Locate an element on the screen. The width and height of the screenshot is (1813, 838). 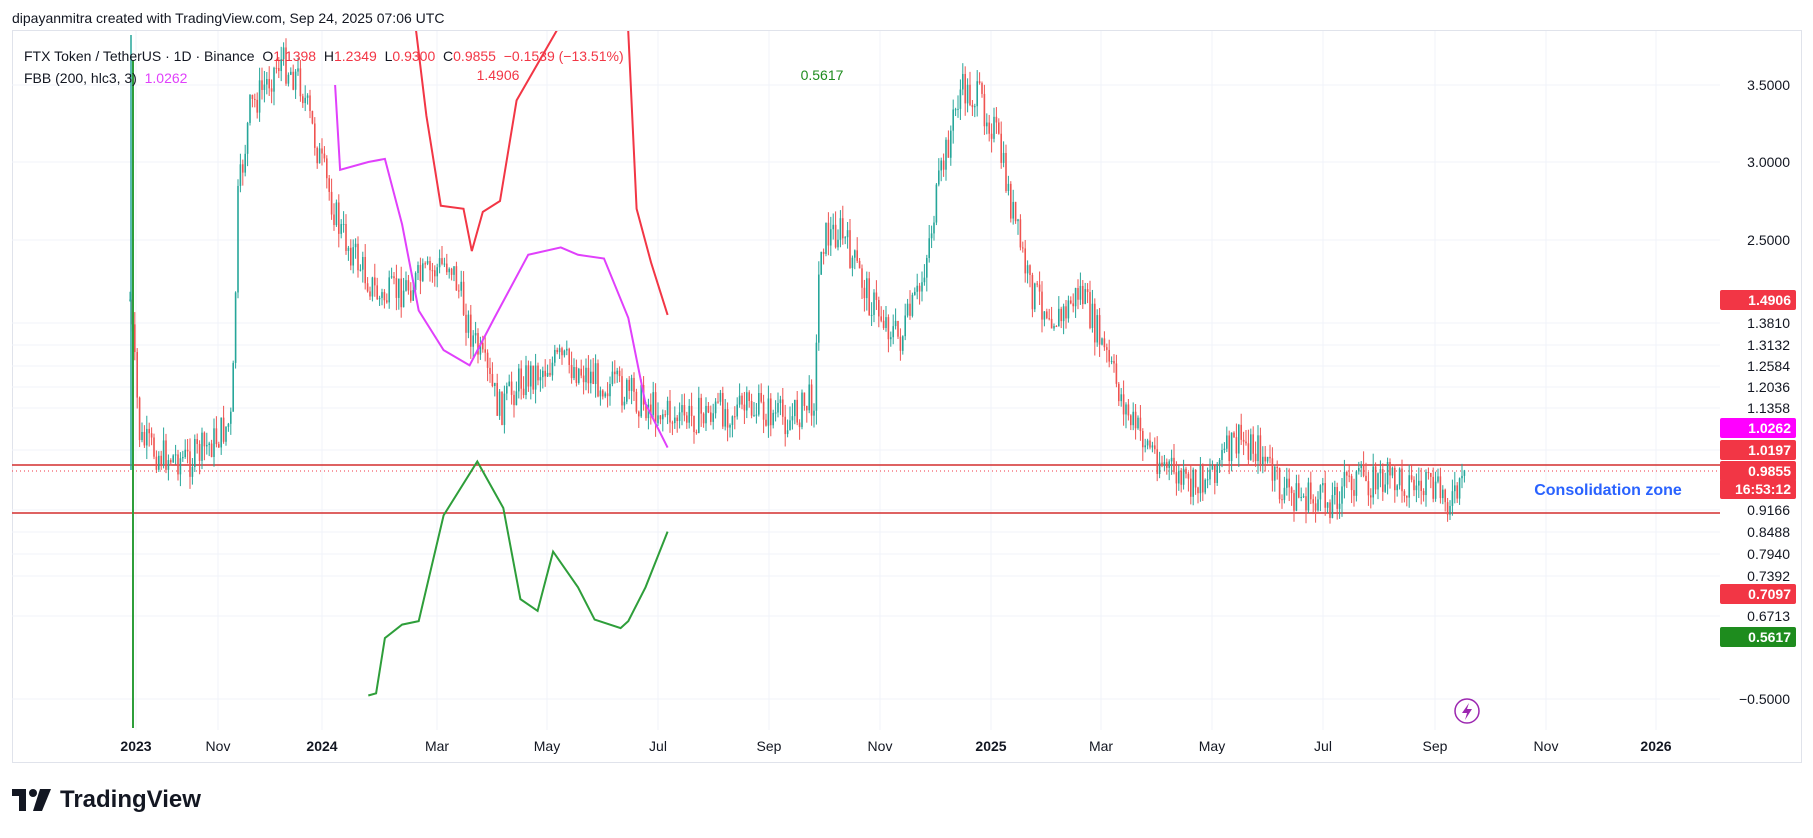
consolidation-zone-label: Consolidation zone is located at coordinates (1608, 490).